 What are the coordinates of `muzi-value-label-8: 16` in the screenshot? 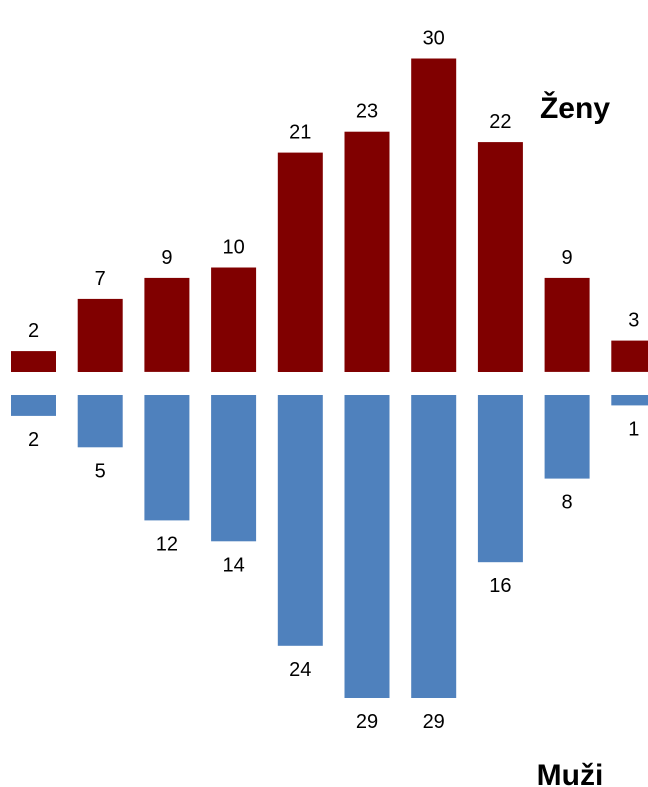 It's located at (500, 586).